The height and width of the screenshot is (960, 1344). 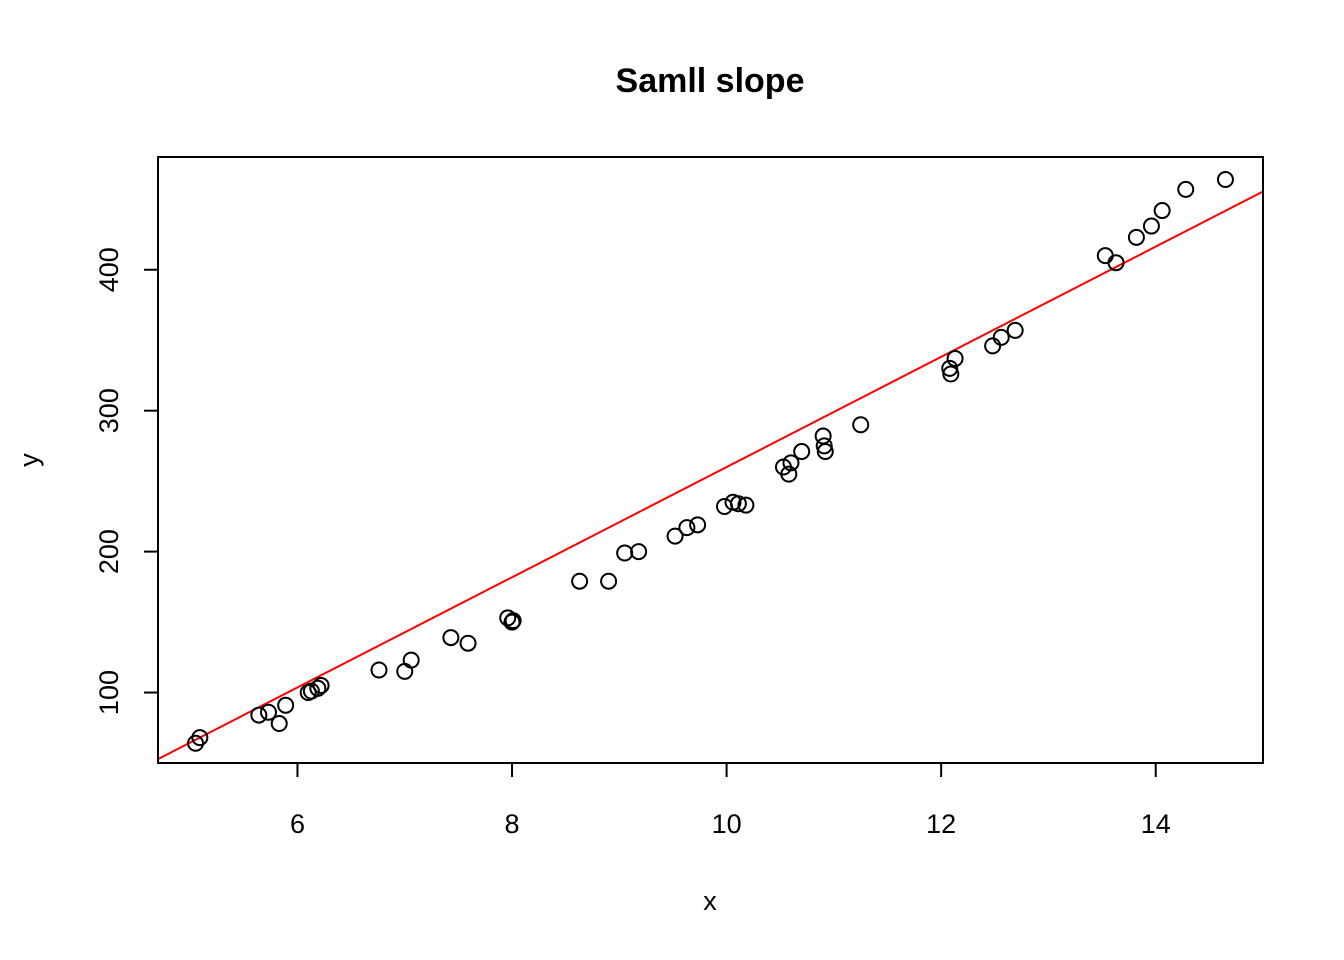 What do you see at coordinates (512, 824) in the screenshot?
I see `x-tick-label: 8` at bounding box center [512, 824].